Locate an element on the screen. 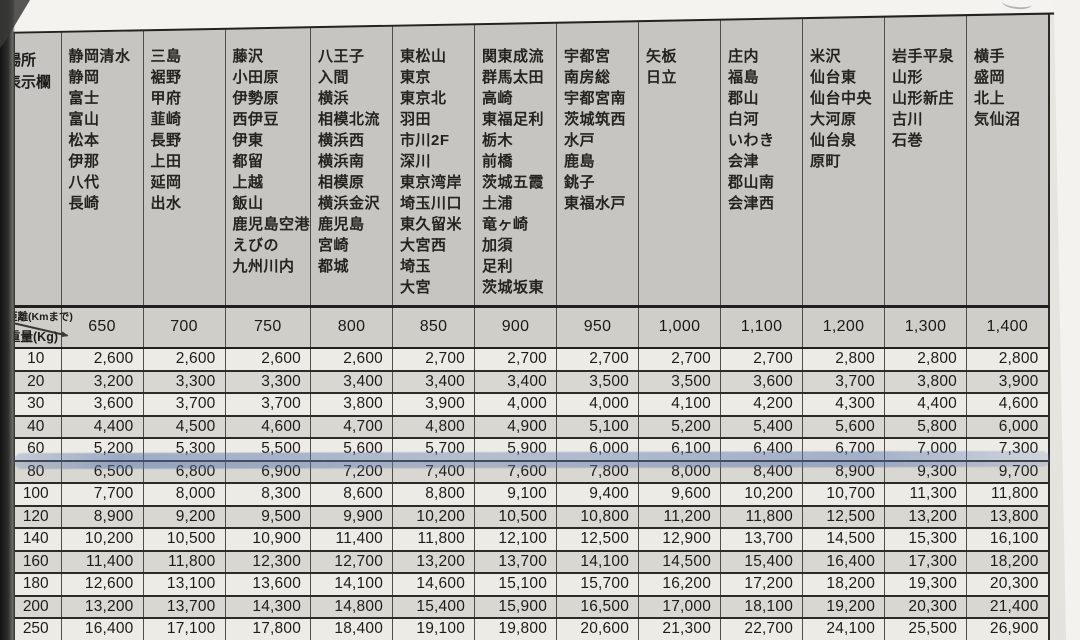 The height and width of the screenshot is (640, 1080). rate-cell: 5,400 is located at coordinates (761, 426).